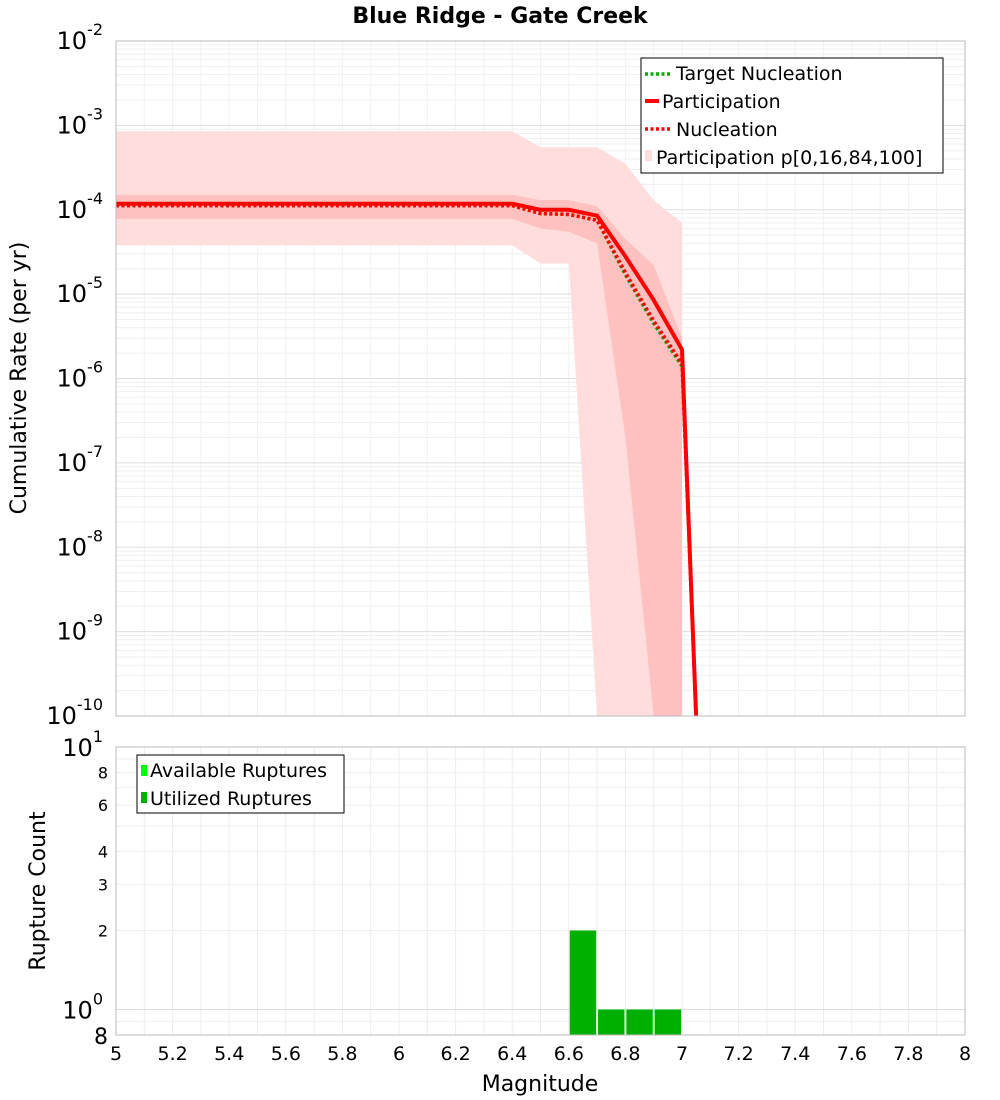 This screenshot has width=1000, height=1100. I want to click on magnitude-x-tick-labels: 5 5.2 5.4 5.6 5.8 6 6.2 6.4 6.6 6.8 7 7.2 7.4 7.6 7.8 8, so click(540, 1054).